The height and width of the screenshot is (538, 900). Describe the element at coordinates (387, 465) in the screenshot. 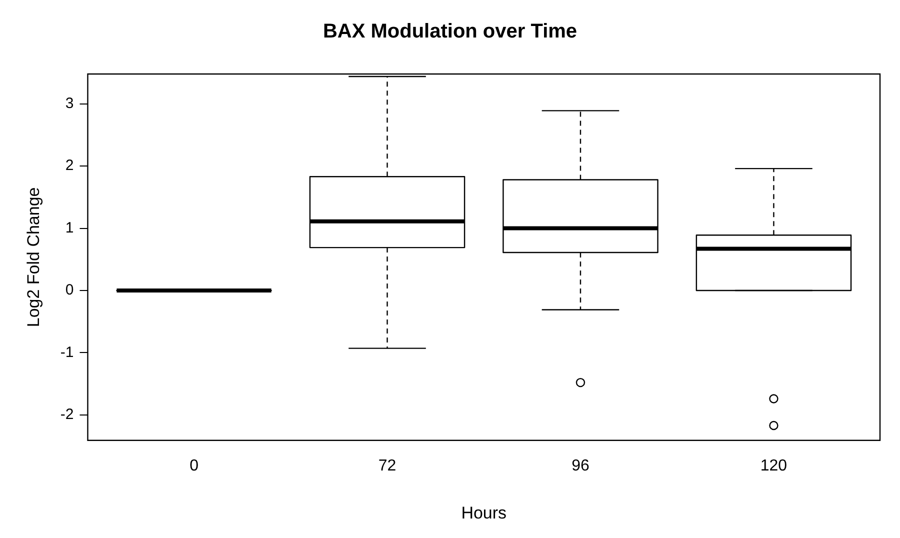

I see `x-tick-label: 72` at that location.